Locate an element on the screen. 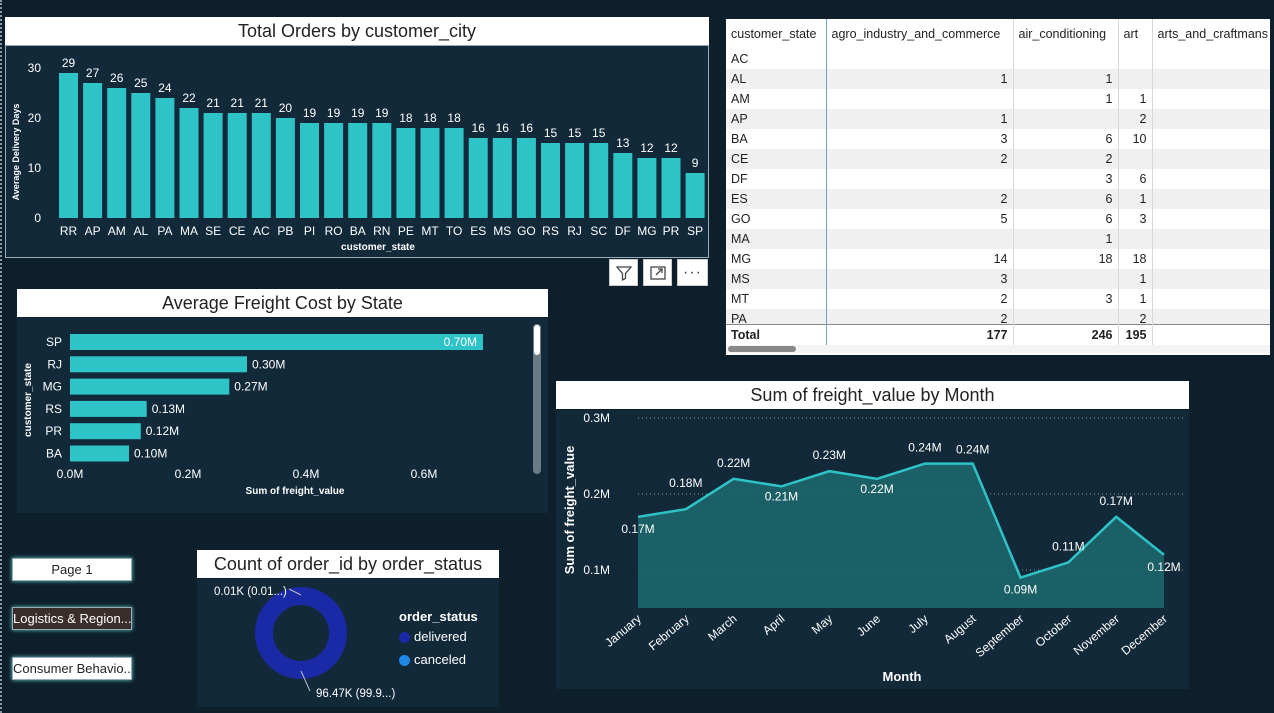  row-header-cell: DF is located at coordinates (776, 179).